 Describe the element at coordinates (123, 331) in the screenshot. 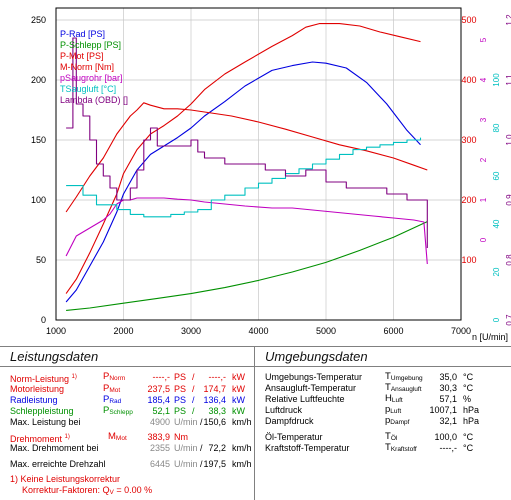

I see `x-tick-label: 2000` at that location.